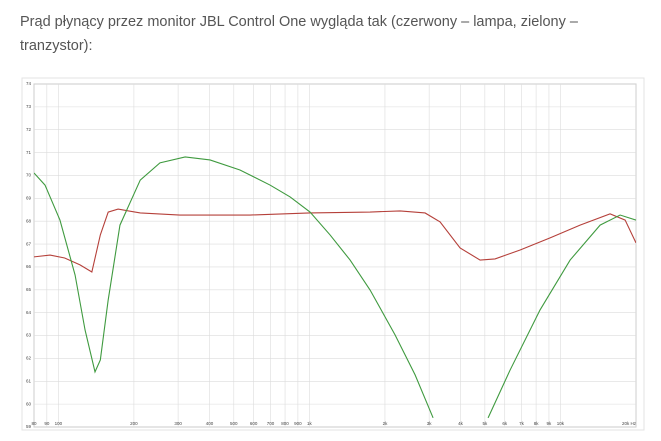 This screenshot has height=441, width=661. What do you see at coordinates (29, 106) in the screenshot?
I see `y-tick-label: 73` at bounding box center [29, 106].